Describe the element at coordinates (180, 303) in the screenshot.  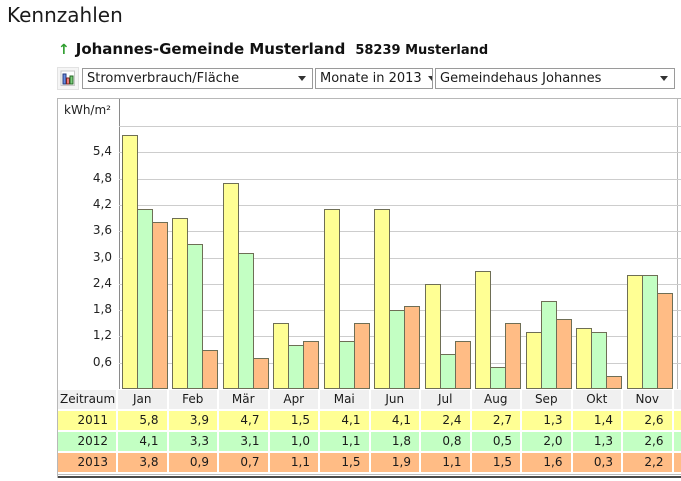
I see `bar-2011-Feb` at that location.